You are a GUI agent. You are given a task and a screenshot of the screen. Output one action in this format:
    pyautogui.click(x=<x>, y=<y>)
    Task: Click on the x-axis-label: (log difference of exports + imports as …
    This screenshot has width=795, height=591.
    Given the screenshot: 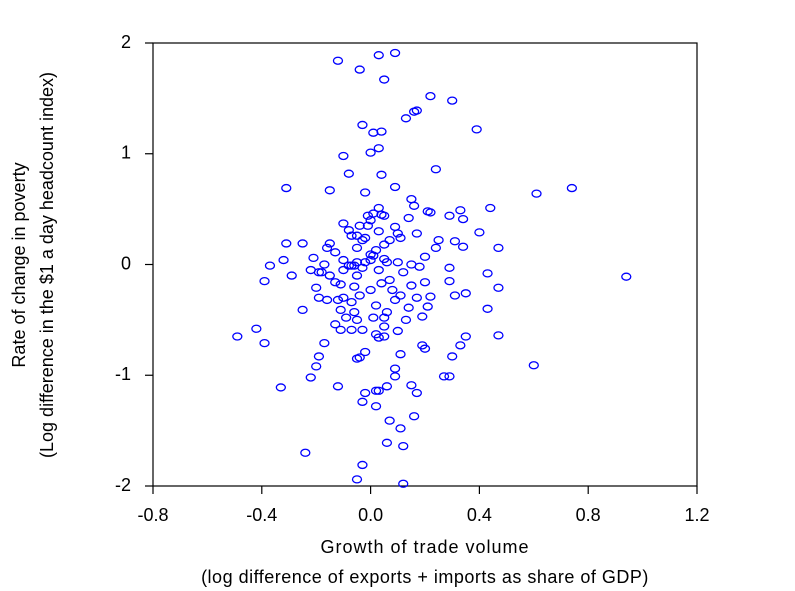 What is the action you would take?
    pyautogui.click(x=425, y=577)
    